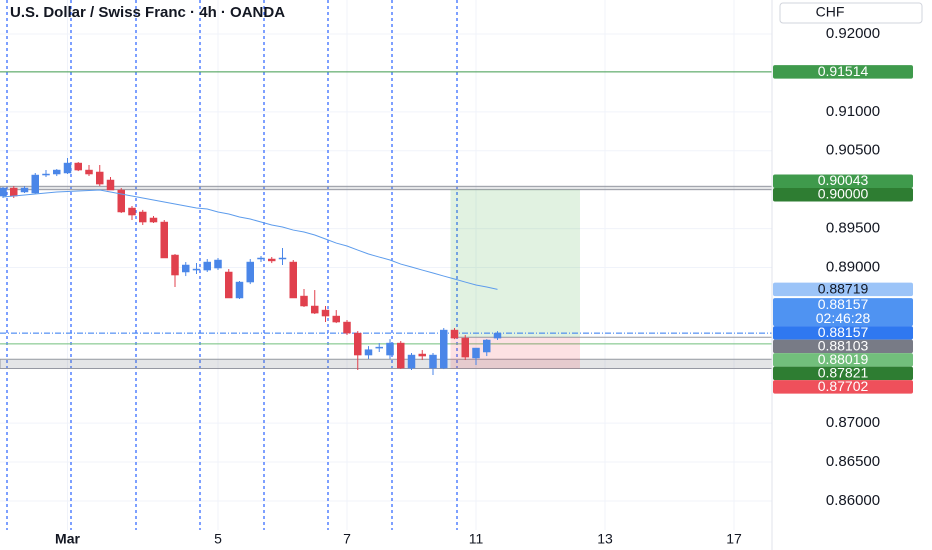 The height and width of the screenshot is (550, 932). Describe the element at coordinates (853, 500) in the screenshot. I see `y-tick-label: 0.86000` at that location.